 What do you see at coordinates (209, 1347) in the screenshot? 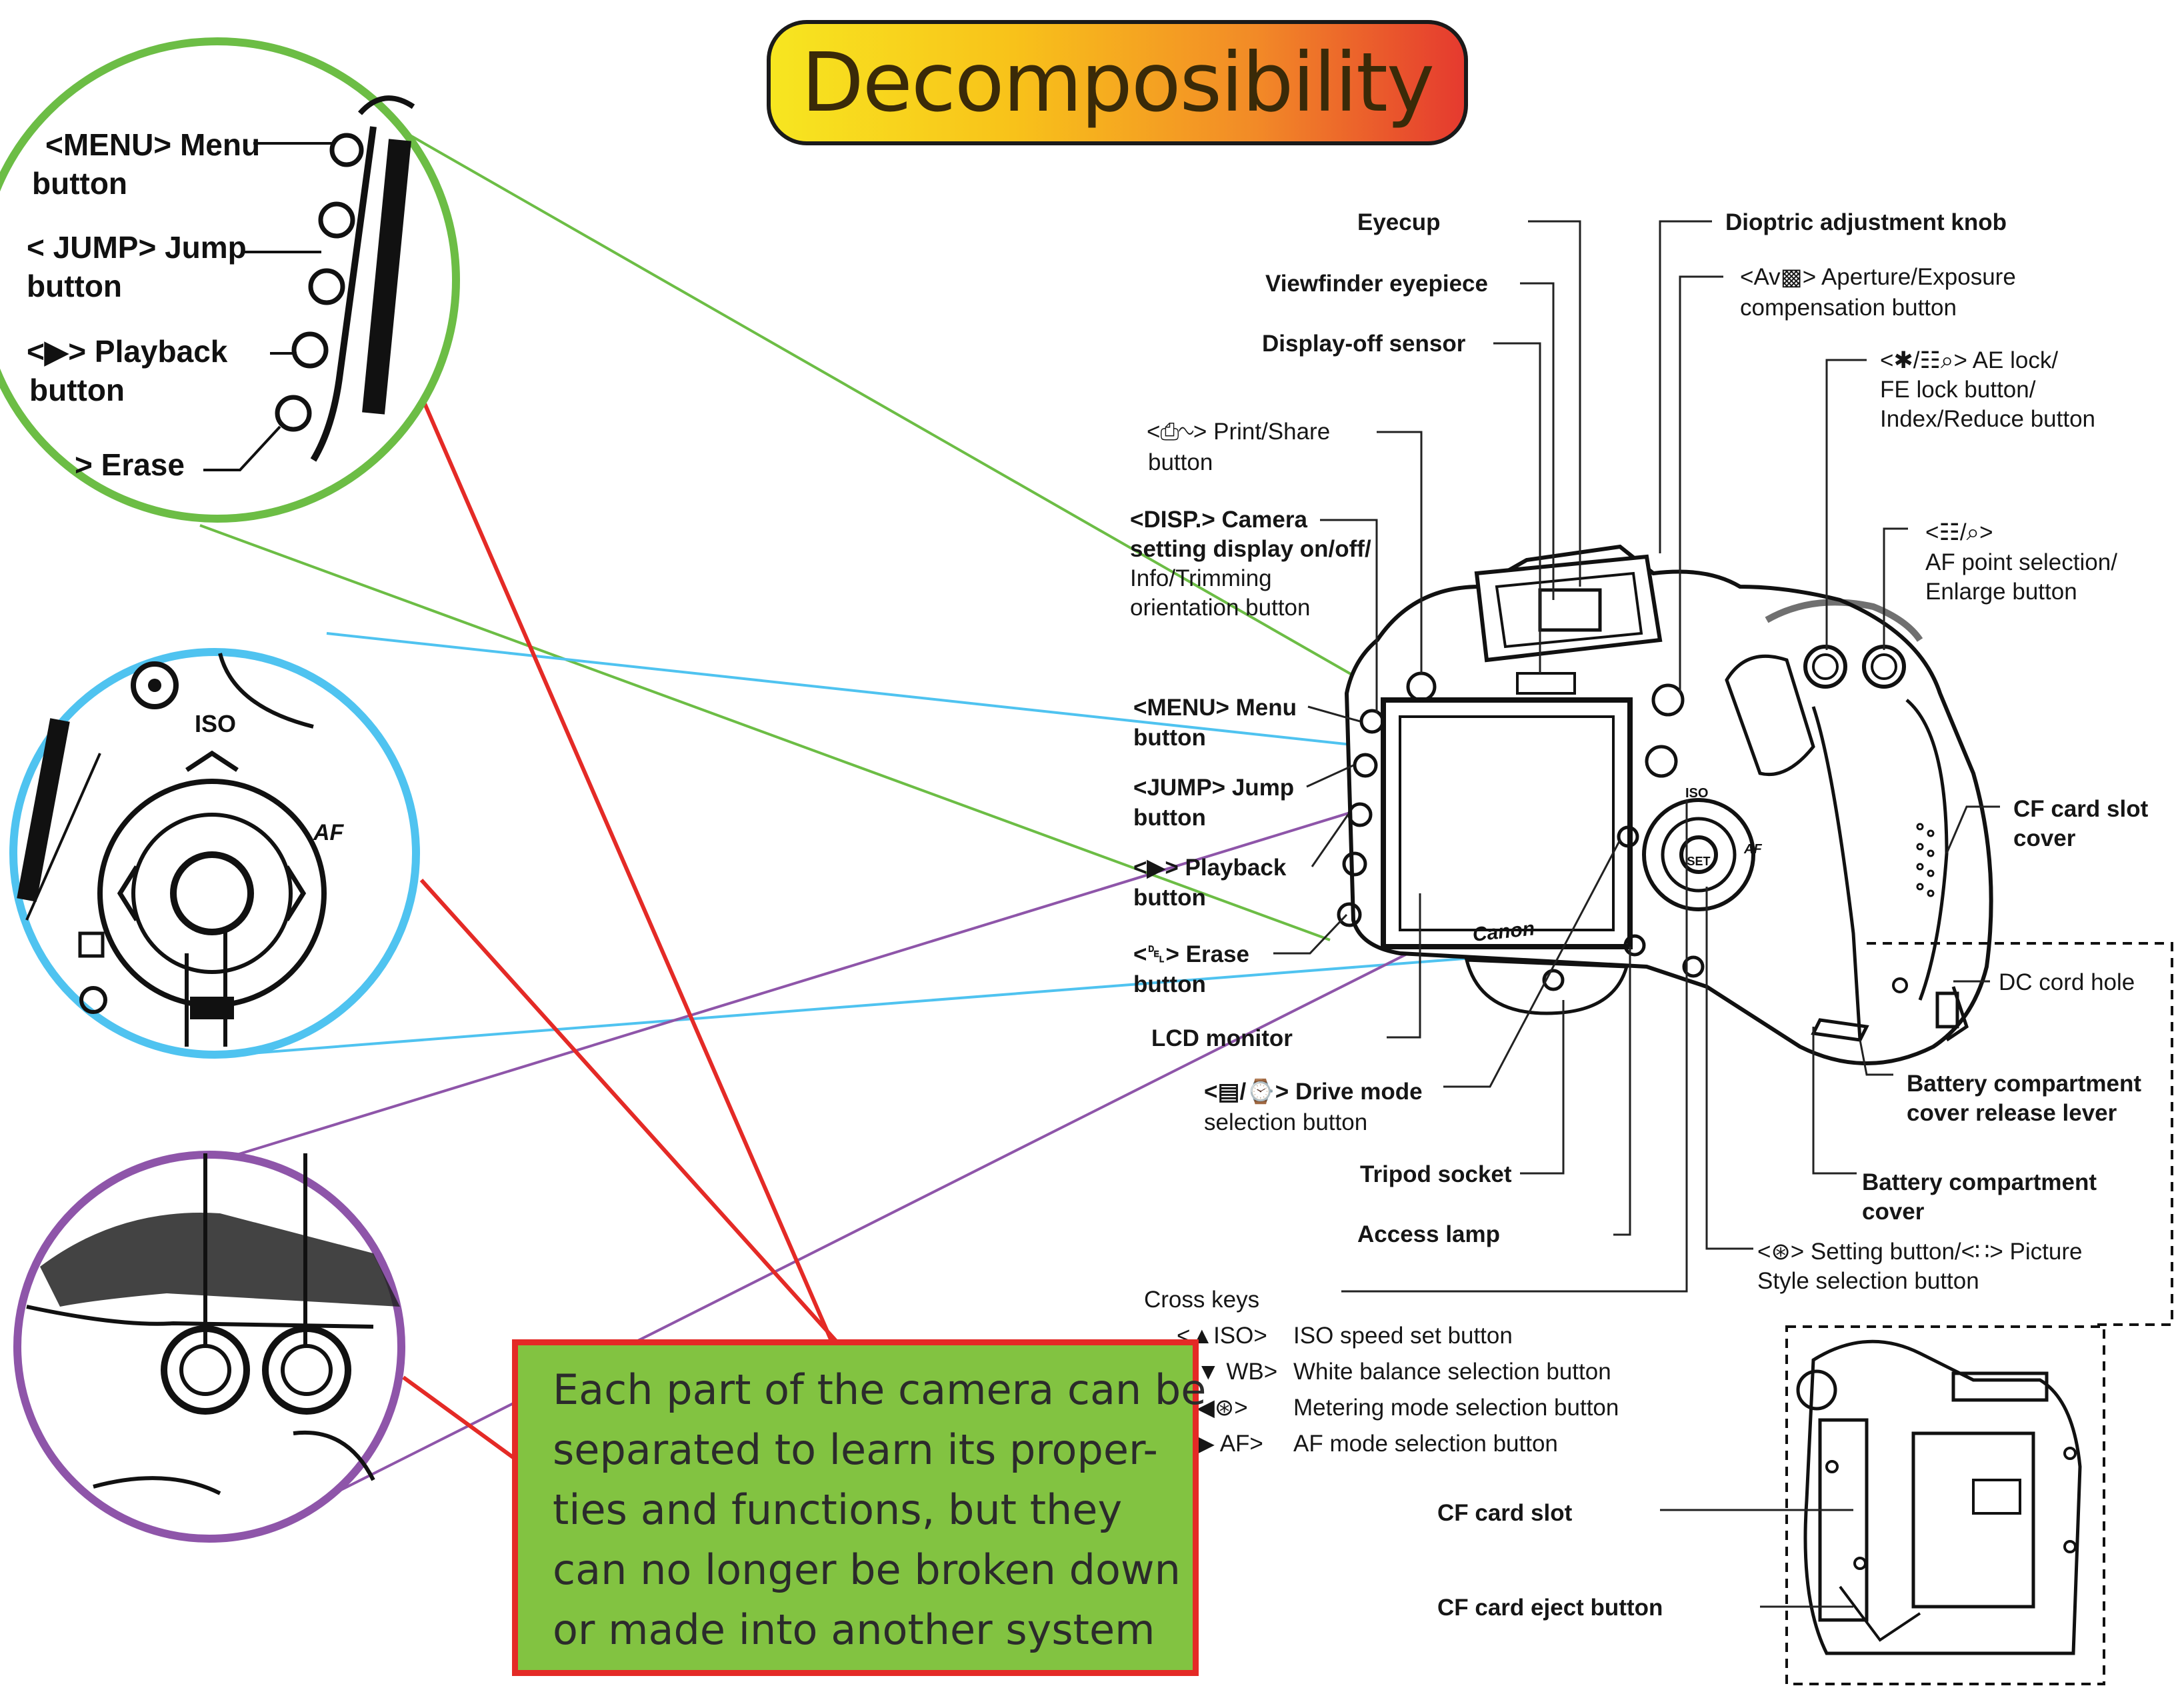
I see `zoom-circle-aelock` at bounding box center [209, 1347].